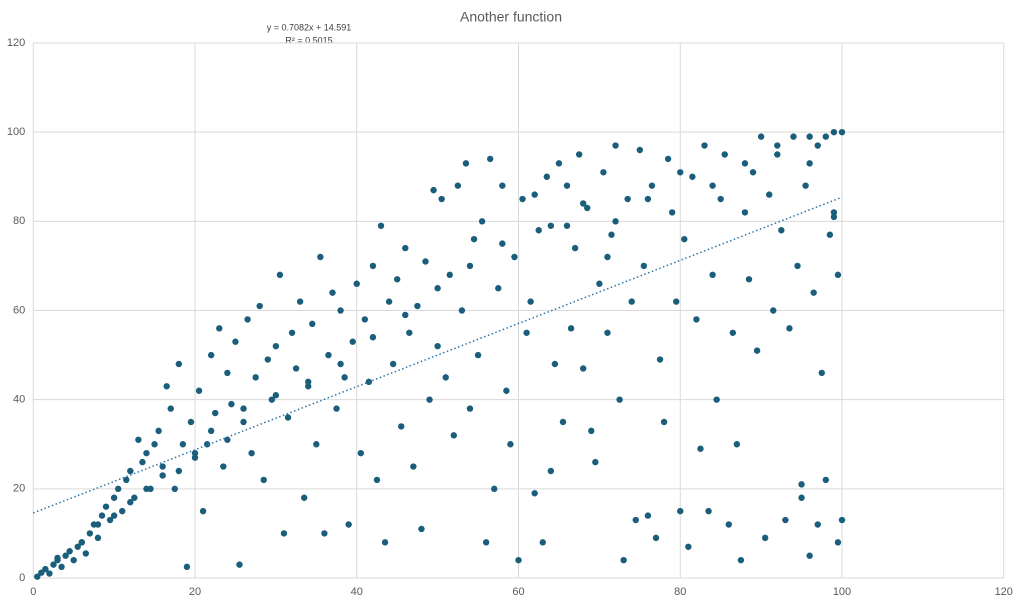 The width and height of the screenshot is (1024, 606). Describe the element at coordinates (1004, 592) in the screenshot. I see `x-tick-label: 120` at that location.